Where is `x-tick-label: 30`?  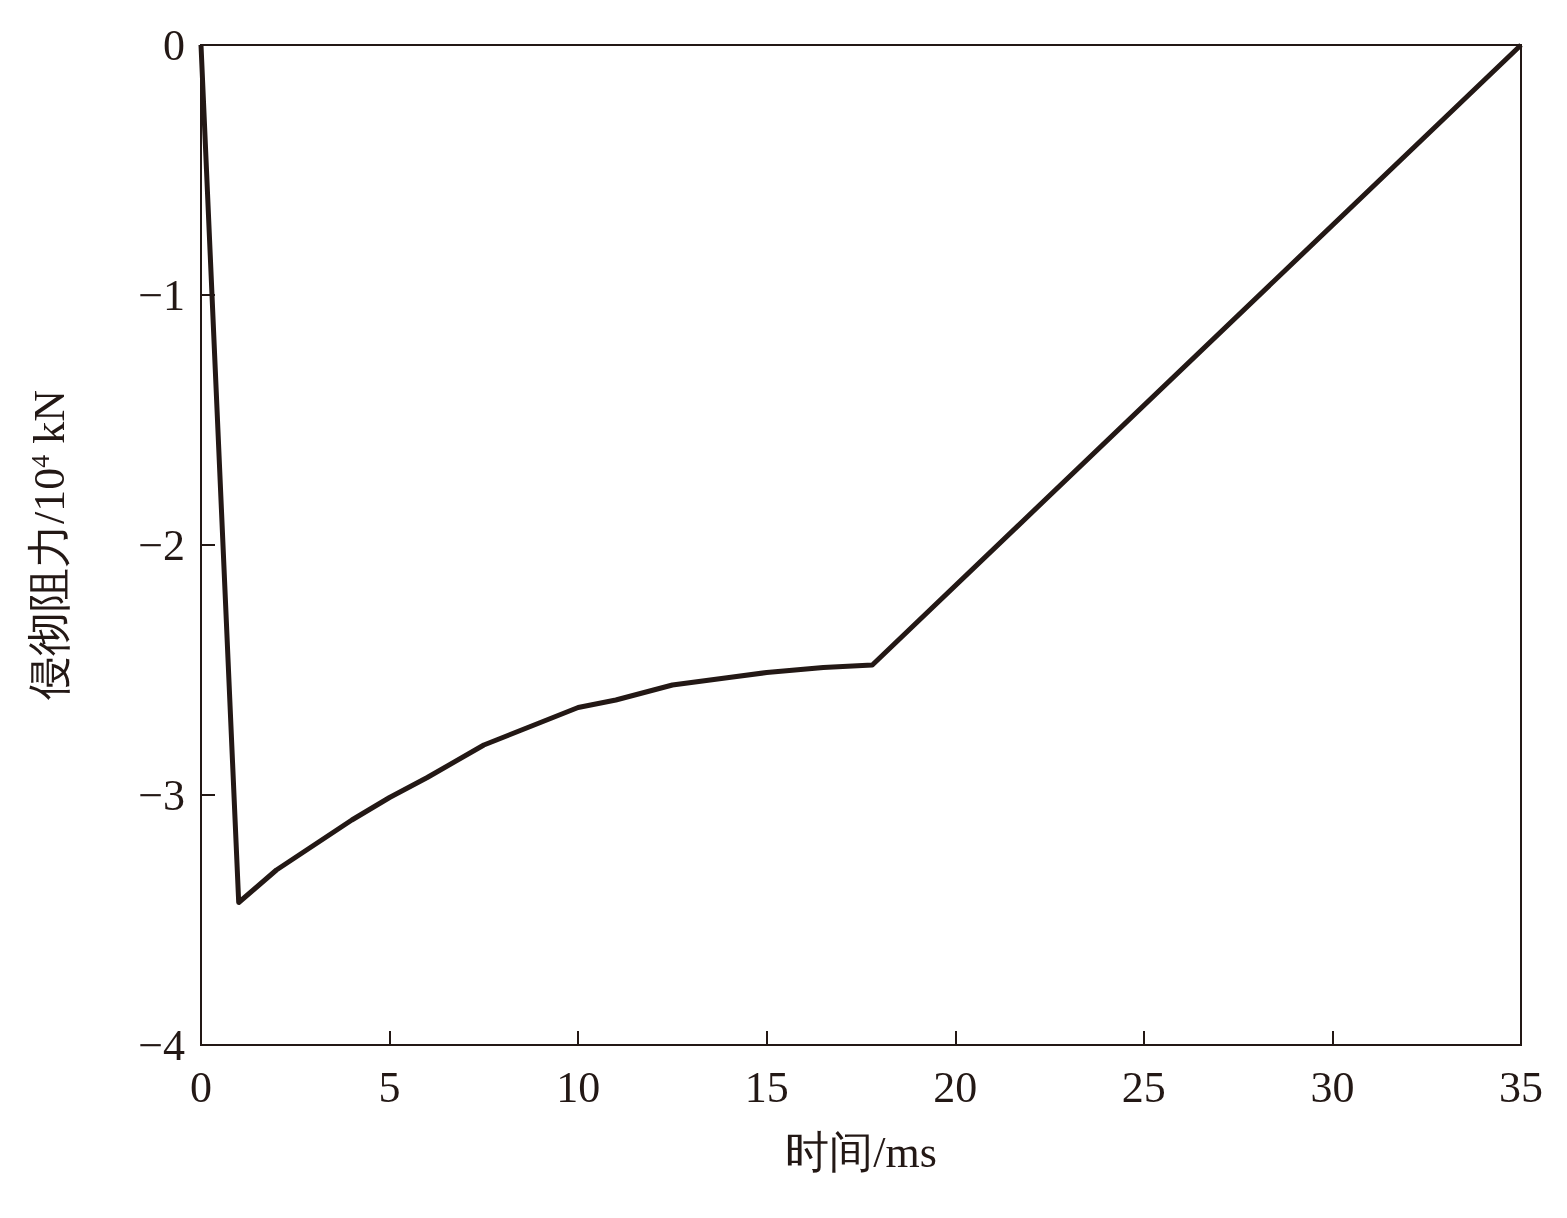 x-tick-label: 30 is located at coordinates (1332, 1087).